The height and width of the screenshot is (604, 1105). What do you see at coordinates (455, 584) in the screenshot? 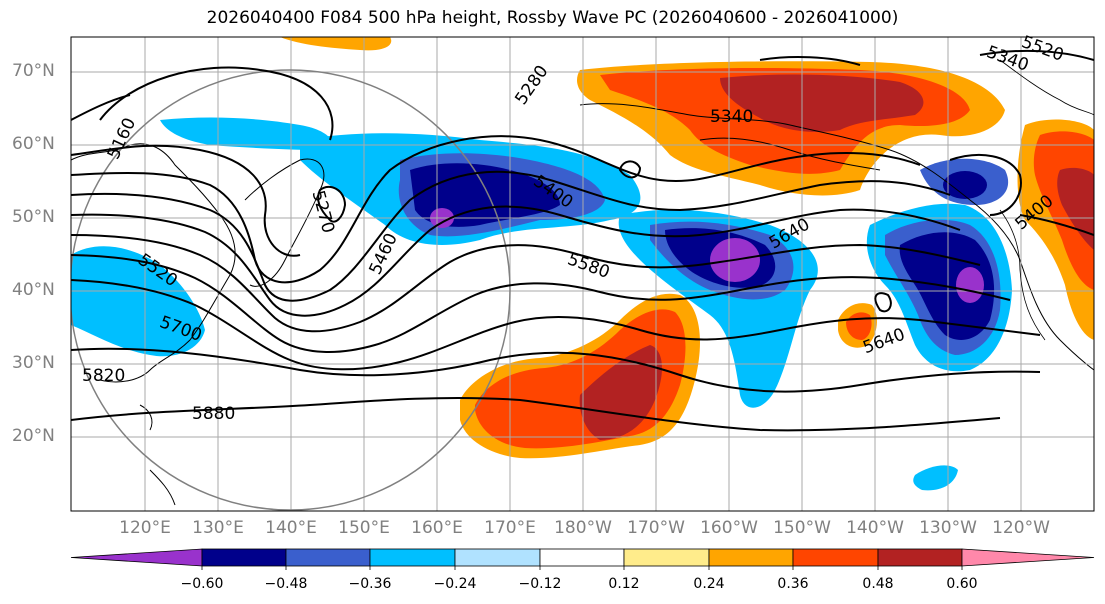
I see `colorbar-tick-label: −0.24` at bounding box center [455, 584].